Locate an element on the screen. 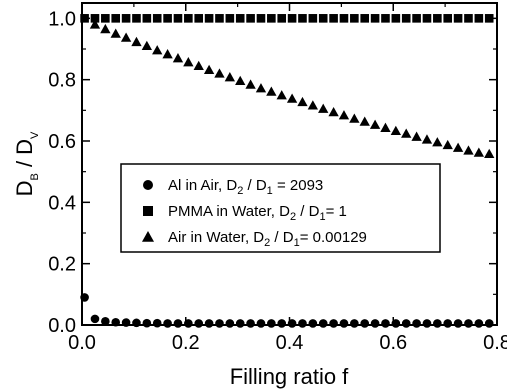  legend-al-sub1: 2 is located at coordinates (240, 191).